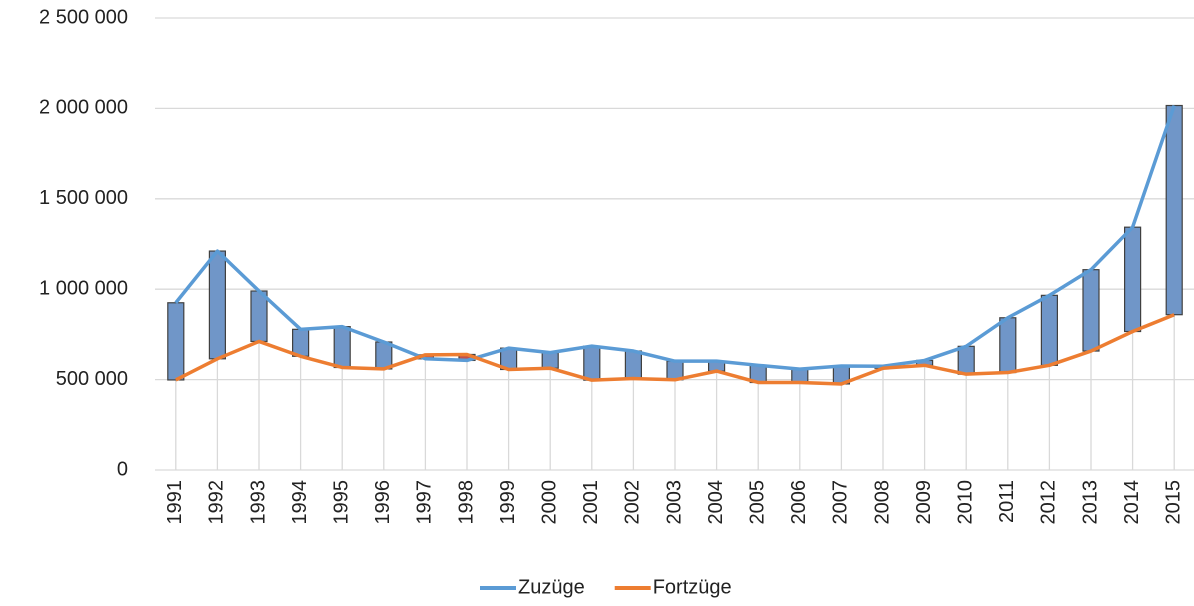 The width and height of the screenshot is (1194, 606). What do you see at coordinates (549, 502) in the screenshot?
I see `x-tick-label: 2000` at bounding box center [549, 502].